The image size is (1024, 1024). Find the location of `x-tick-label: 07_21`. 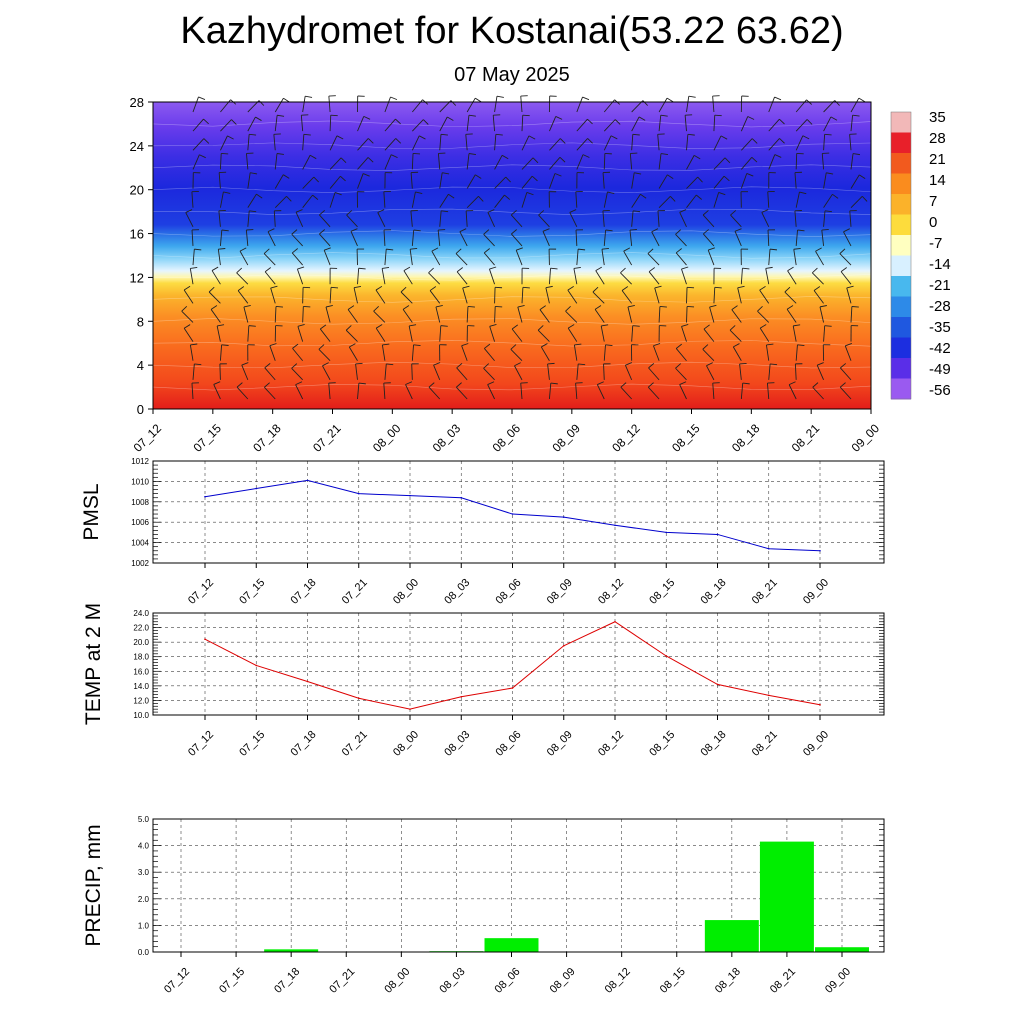

x-tick-label: 07_21 is located at coordinates (355, 744).